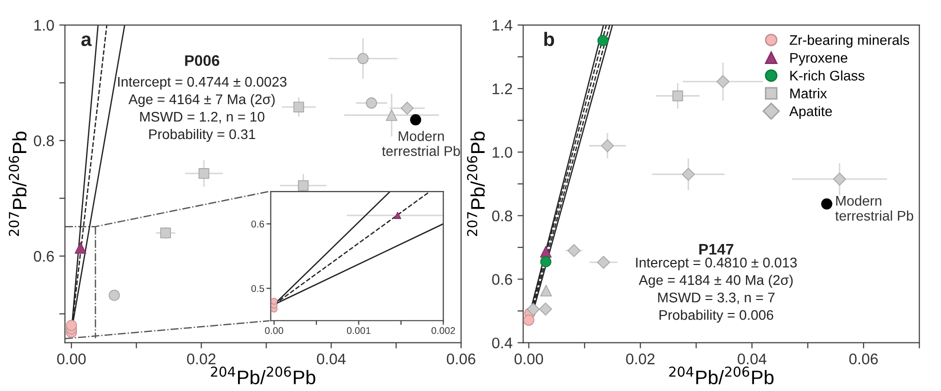 Image resolution: width=941 pixels, height=391 pixels. I want to click on legend-label: Matrix, so click(808, 93).